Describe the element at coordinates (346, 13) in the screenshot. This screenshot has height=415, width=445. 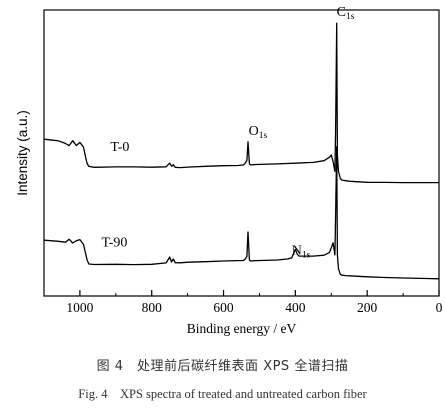
I see `peak-label: C1s` at that location.